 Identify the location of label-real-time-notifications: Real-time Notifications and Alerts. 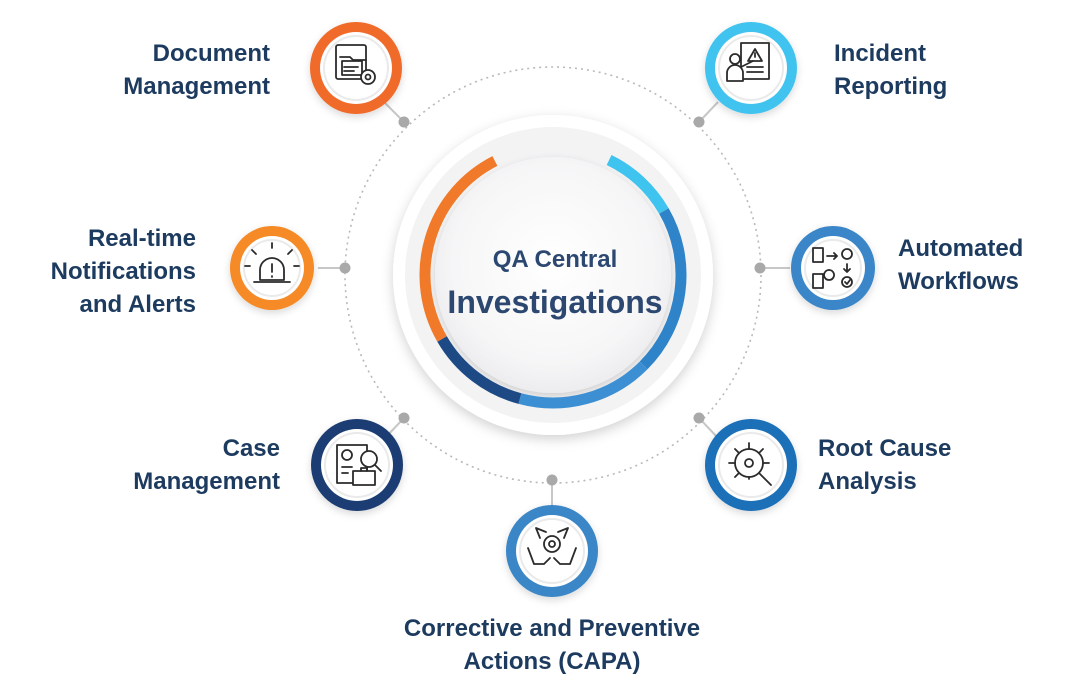
(123, 271).